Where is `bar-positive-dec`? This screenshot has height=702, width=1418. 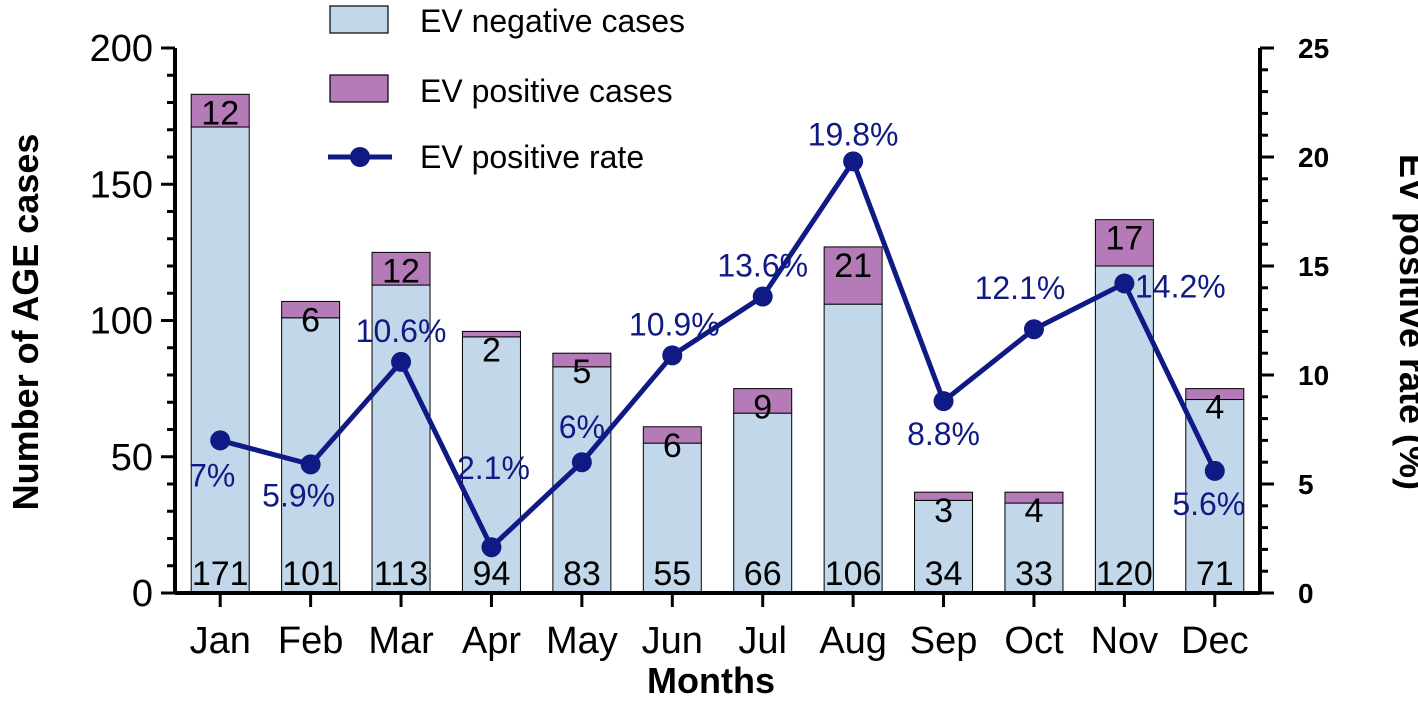
bar-positive-dec is located at coordinates (1215, 394).